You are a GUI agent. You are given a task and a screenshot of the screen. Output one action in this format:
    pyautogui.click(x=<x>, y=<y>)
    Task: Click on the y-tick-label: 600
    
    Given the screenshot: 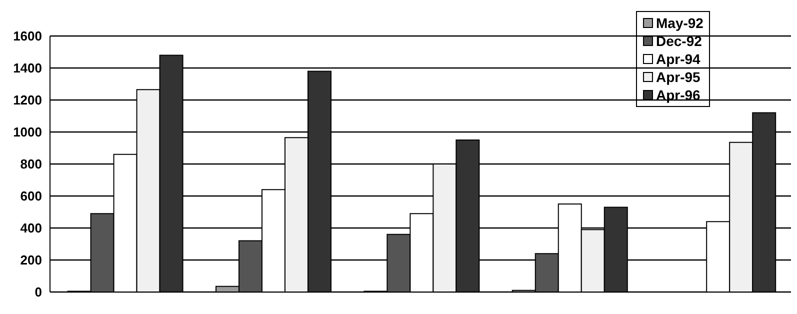 What is the action you would take?
    pyautogui.click(x=31, y=196)
    